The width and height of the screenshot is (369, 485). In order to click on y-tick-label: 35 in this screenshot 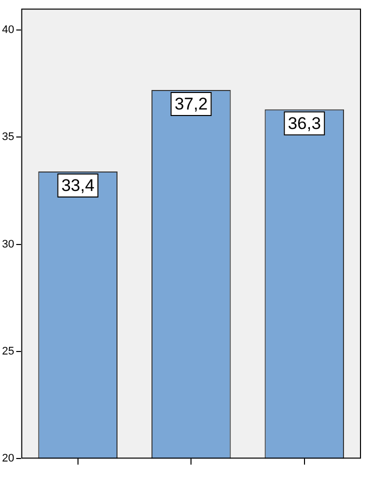, I will do `click(8, 137)`.